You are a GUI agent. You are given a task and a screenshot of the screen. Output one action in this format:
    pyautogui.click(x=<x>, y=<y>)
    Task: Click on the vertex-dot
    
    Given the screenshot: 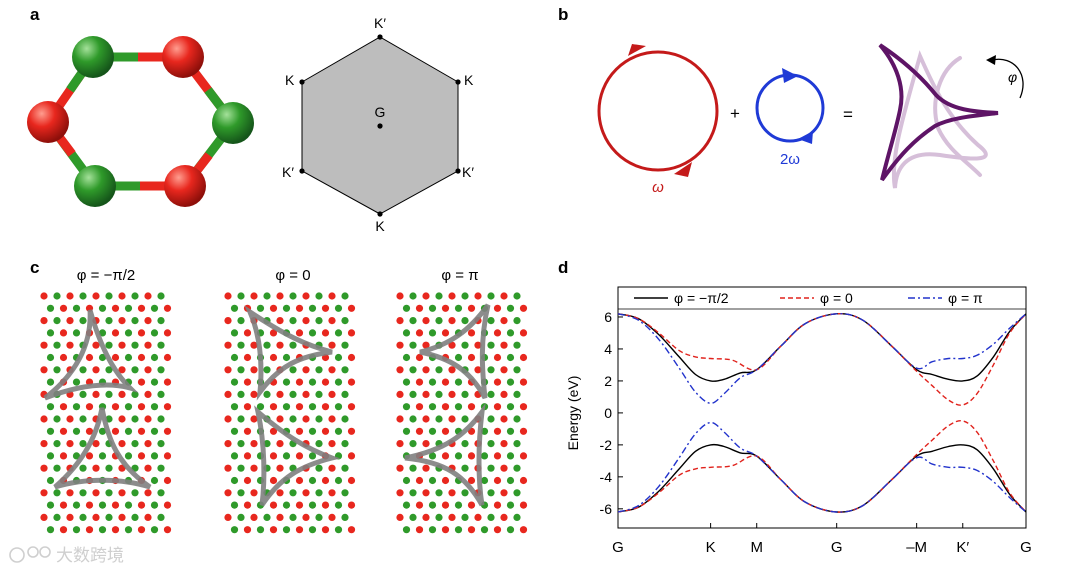 What is the action you would take?
    pyautogui.click(x=302, y=82)
    